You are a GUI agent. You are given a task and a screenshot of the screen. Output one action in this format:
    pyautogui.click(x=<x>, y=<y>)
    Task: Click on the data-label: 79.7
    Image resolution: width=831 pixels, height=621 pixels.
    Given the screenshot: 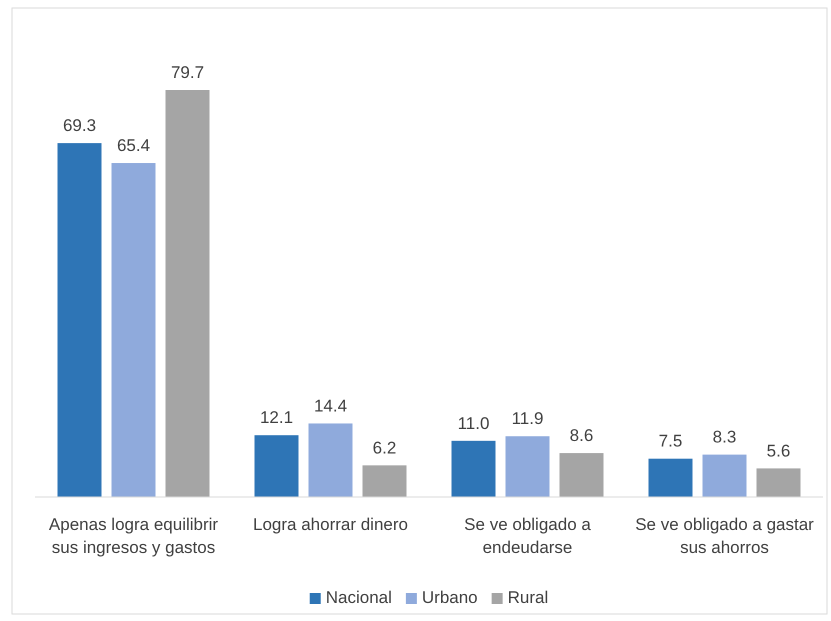 What is the action you would take?
    pyautogui.click(x=187, y=72)
    